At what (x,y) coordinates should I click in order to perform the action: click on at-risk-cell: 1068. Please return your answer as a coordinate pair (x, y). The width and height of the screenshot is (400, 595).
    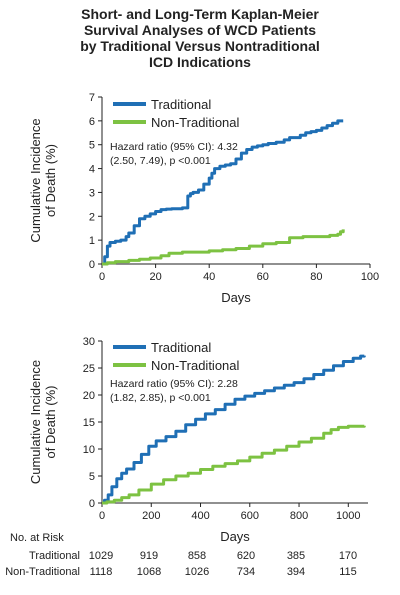
    Looking at the image, I should click on (149, 572).